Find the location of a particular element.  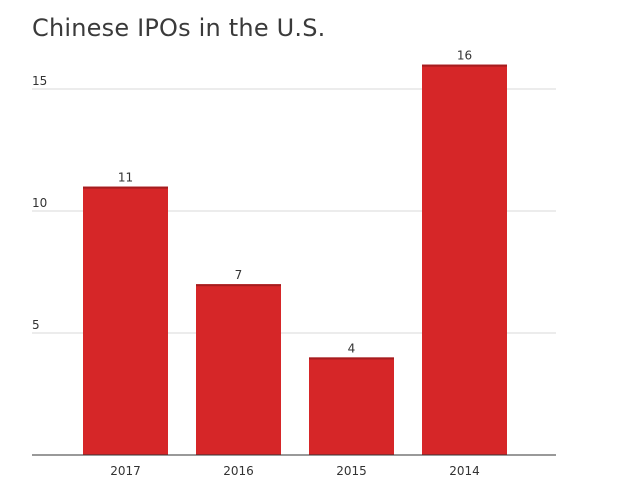

y-tick-label: 5 is located at coordinates (36, 325).